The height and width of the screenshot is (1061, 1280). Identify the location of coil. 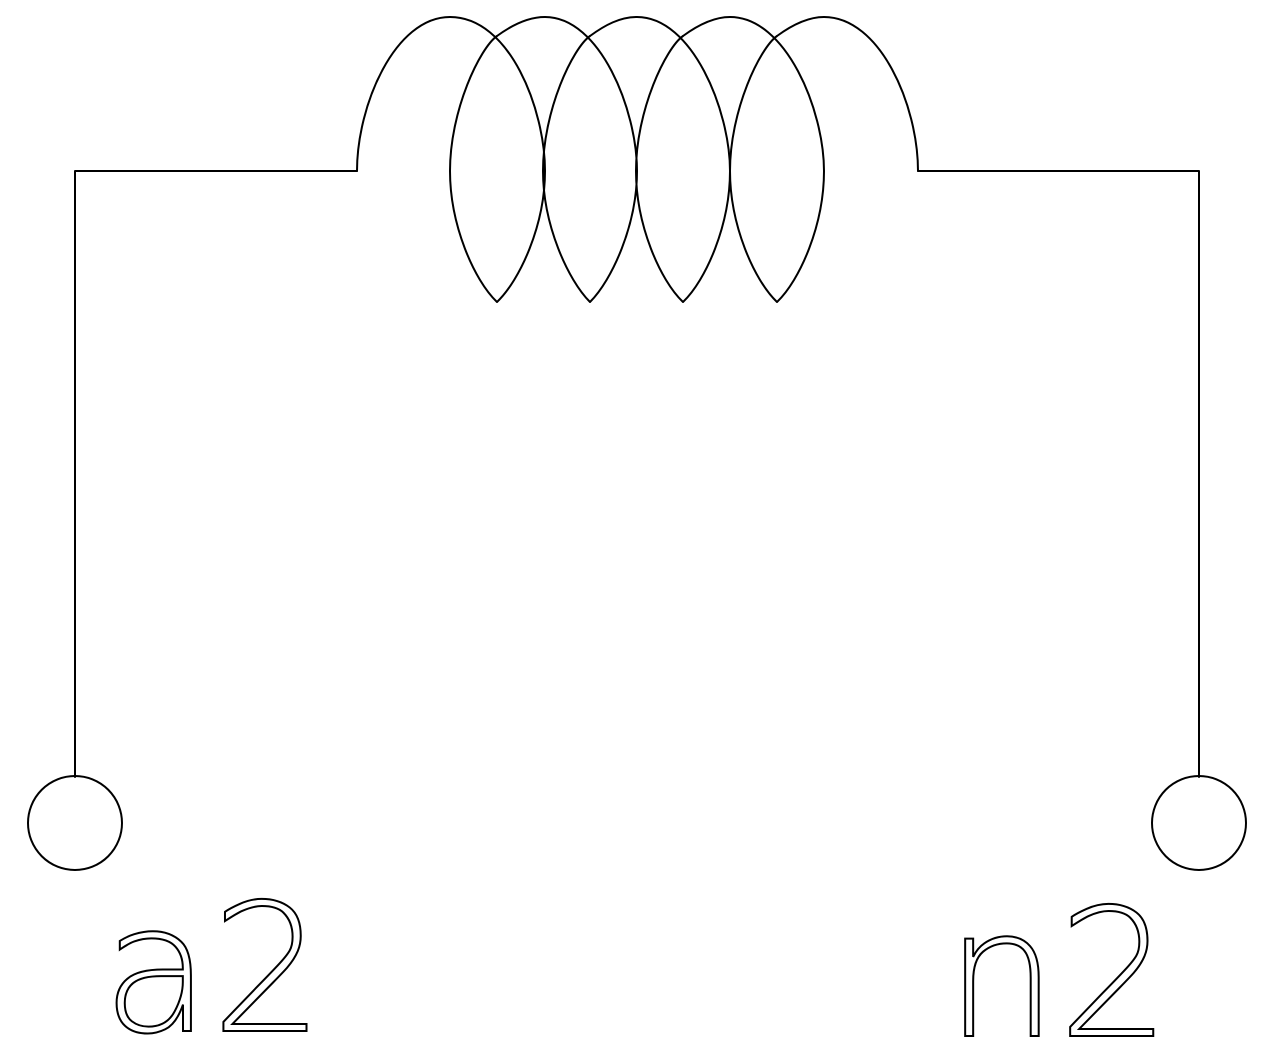
(637, 159).